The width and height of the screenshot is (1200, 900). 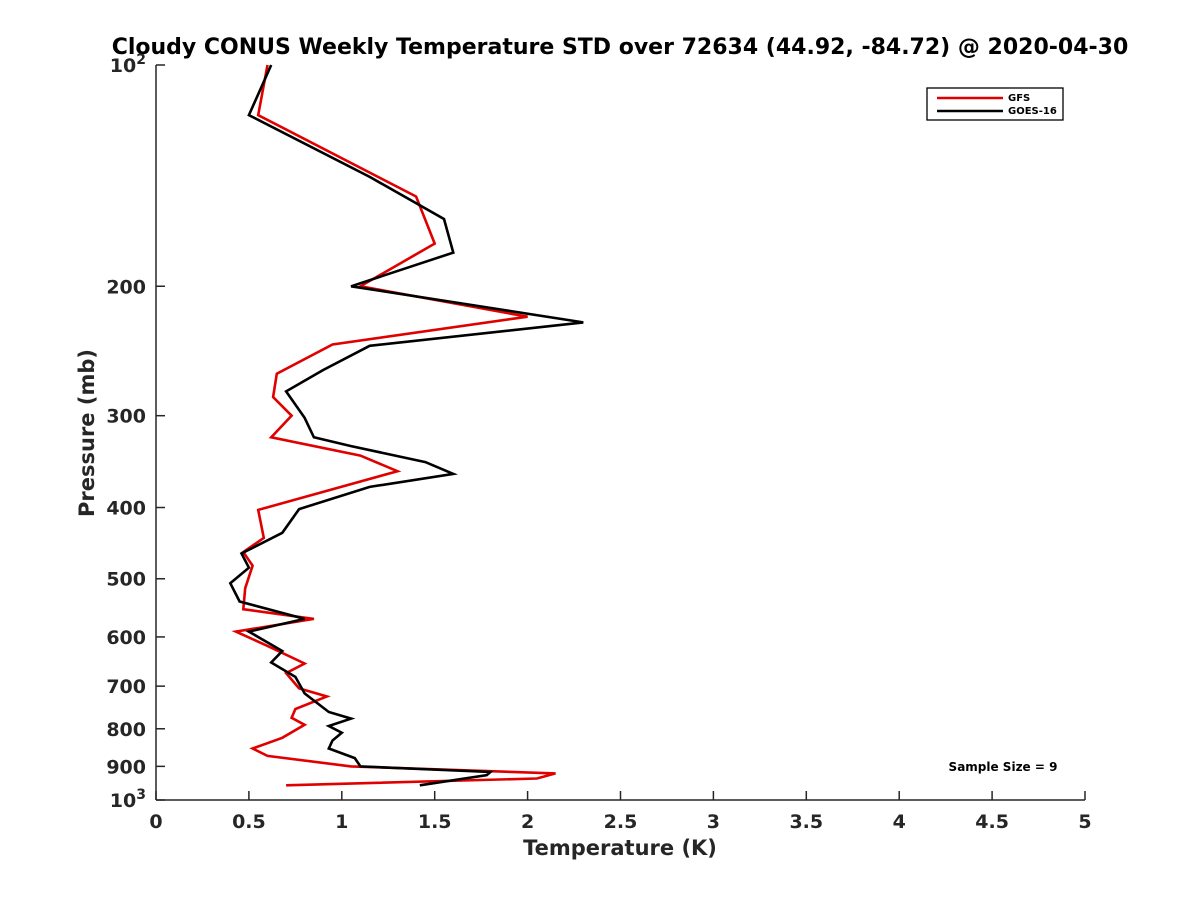 What do you see at coordinates (128, 799) in the screenshot?
I see `y-tick-label: 10³` at bounding box center [128, 799].